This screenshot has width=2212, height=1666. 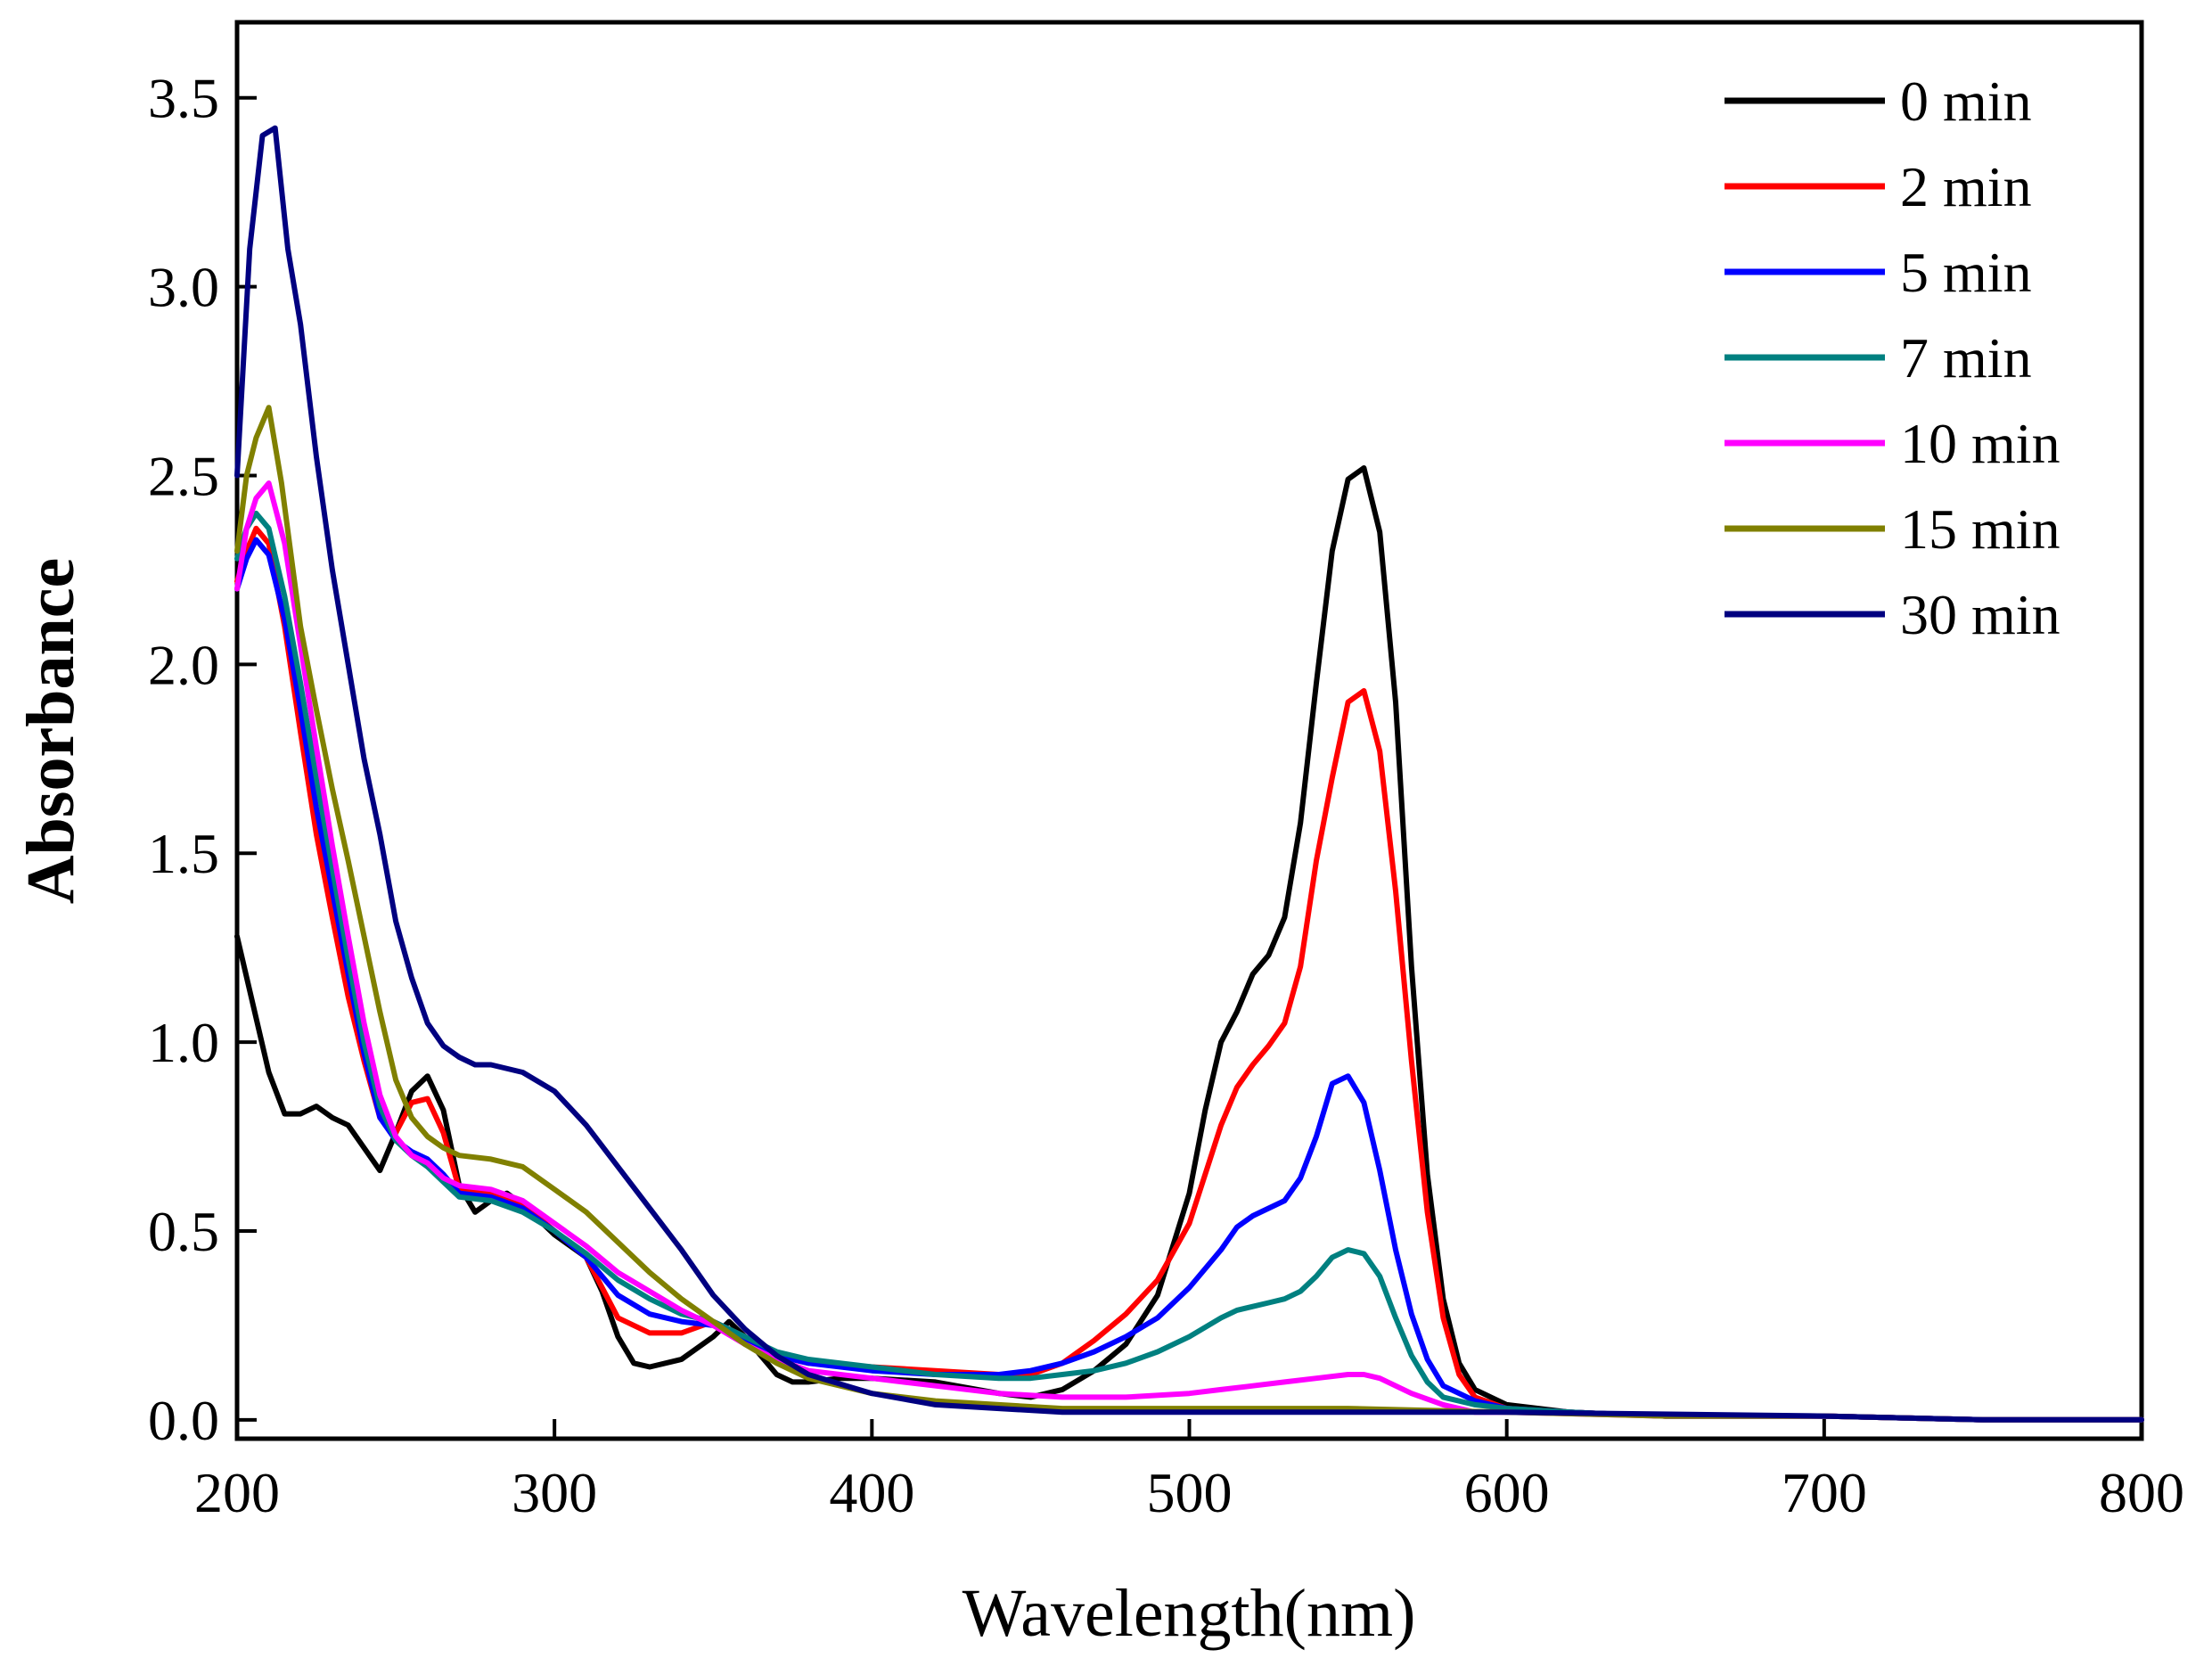 What do you see at coordinates (1980, 443) in the screenshot?
I see `legend-label: 10 min` at bounding box center [1980, 443].